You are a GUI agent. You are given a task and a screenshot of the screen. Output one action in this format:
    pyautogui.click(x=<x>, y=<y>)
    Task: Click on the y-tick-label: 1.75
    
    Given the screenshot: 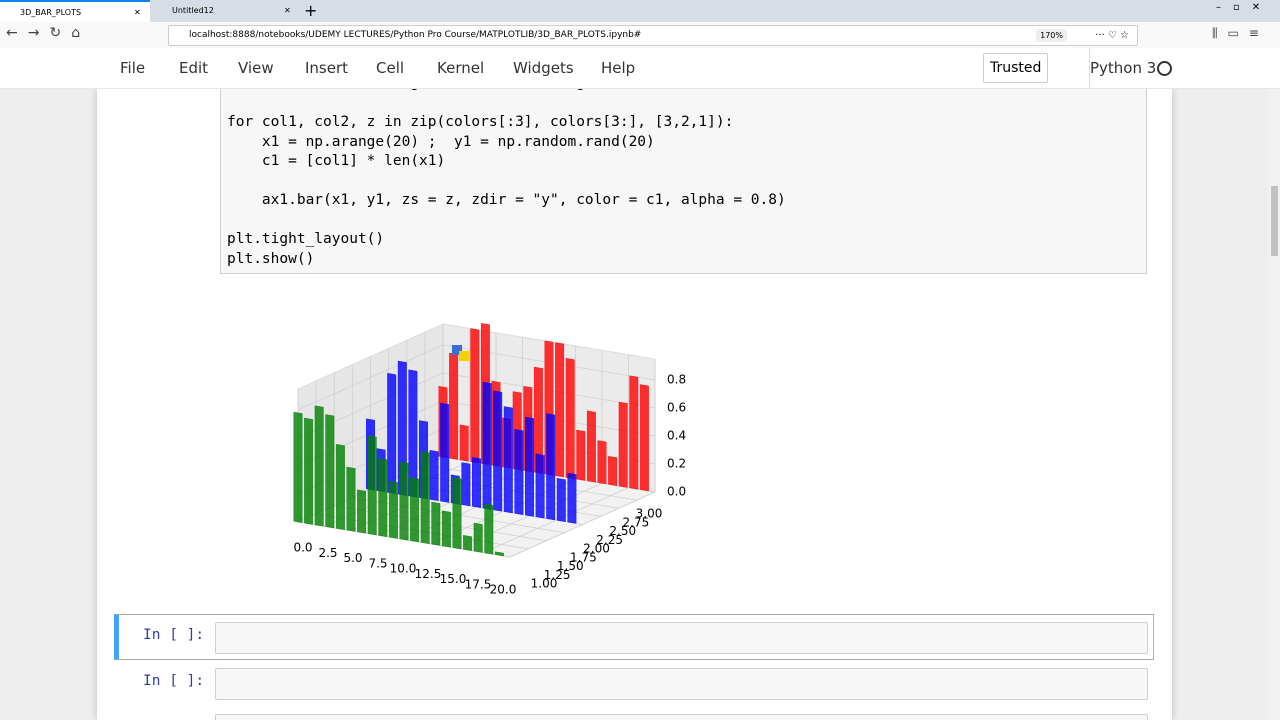 What is the action you would take?
    pyautogui.click(x=583, y=557)
    